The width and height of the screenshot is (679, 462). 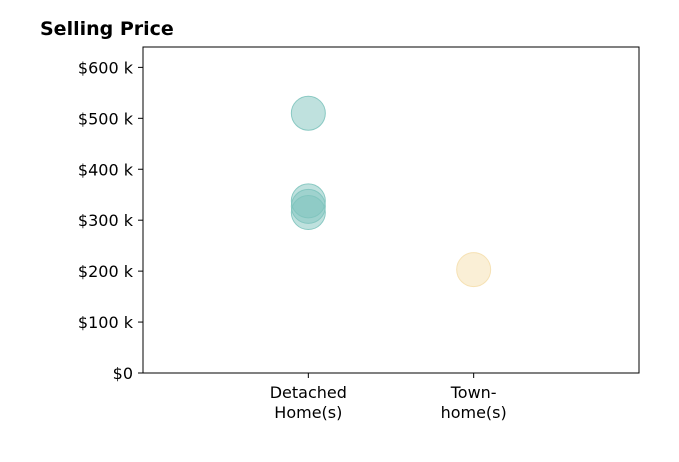 What do you see at coordinates (391, 191) in the screenshot?
I see `data-points` at bounding box center [391, 191].